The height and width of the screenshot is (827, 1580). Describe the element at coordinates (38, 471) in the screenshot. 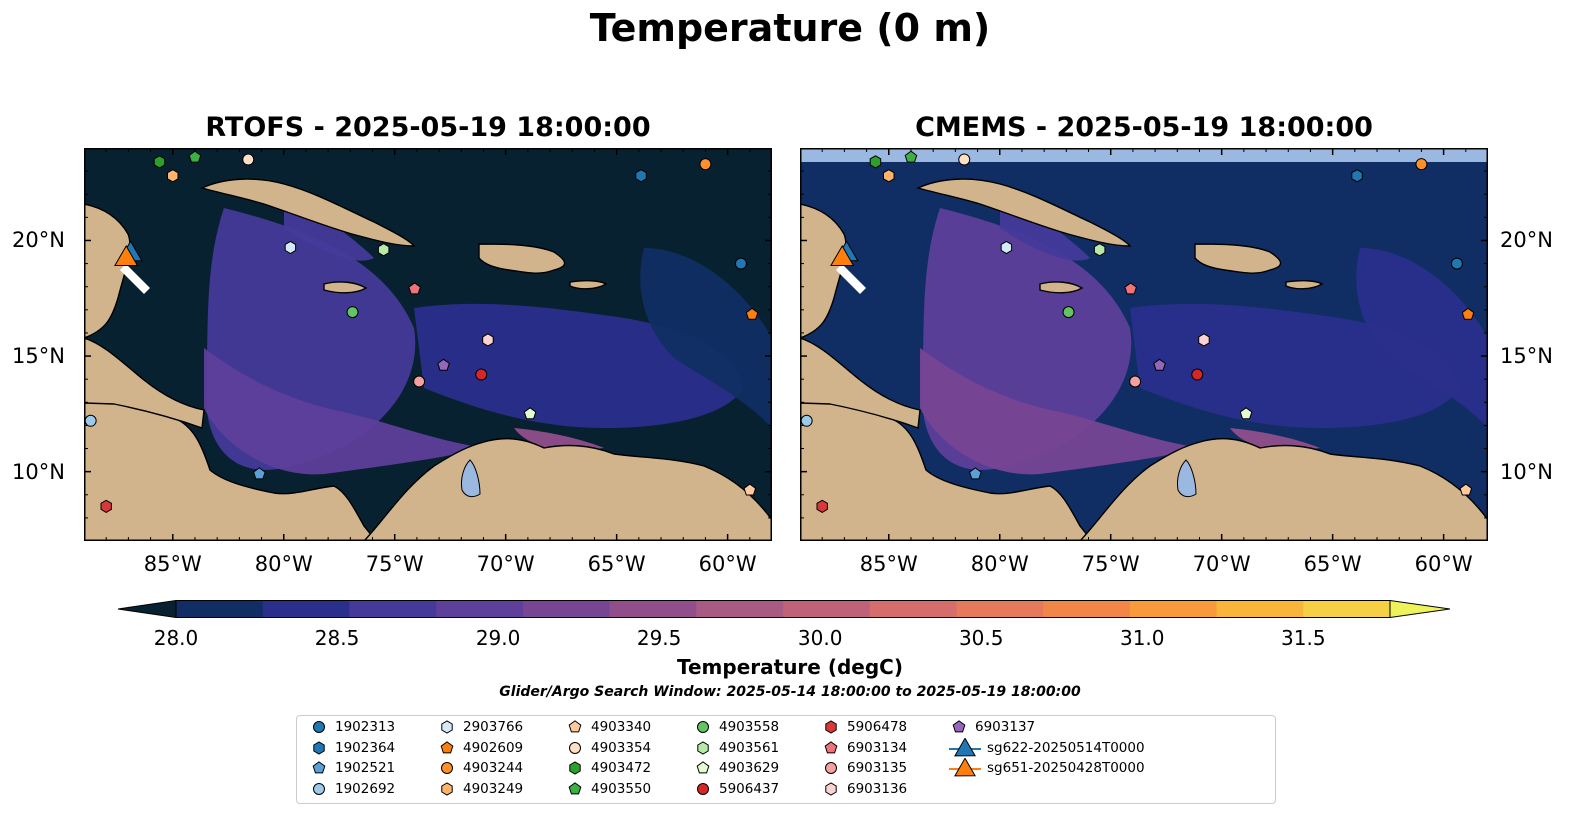

I see `lat-tick-label-left: 10°N` at that location.